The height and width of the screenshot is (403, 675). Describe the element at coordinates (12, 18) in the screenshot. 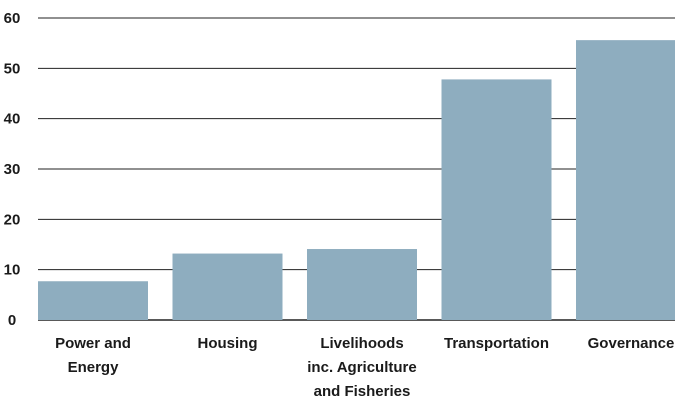

I see `y-tick-label: 60` at that location.